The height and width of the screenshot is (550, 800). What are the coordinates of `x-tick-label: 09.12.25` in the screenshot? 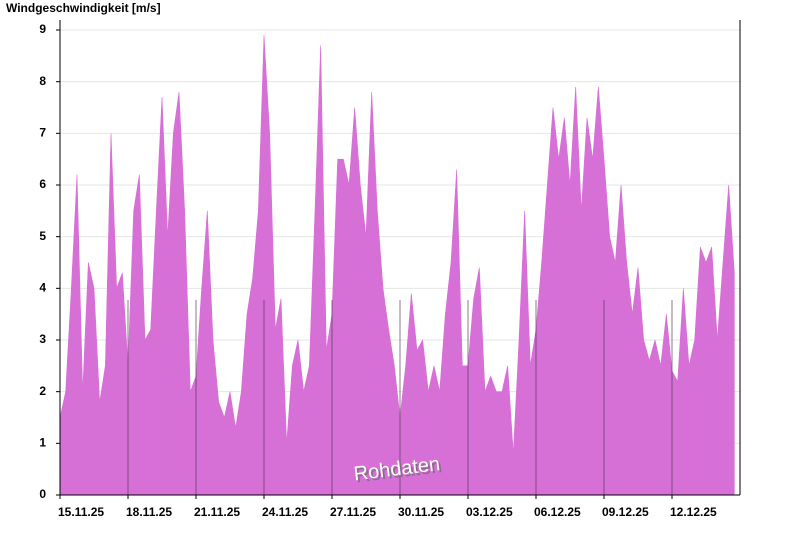 It's located at (625, 512).